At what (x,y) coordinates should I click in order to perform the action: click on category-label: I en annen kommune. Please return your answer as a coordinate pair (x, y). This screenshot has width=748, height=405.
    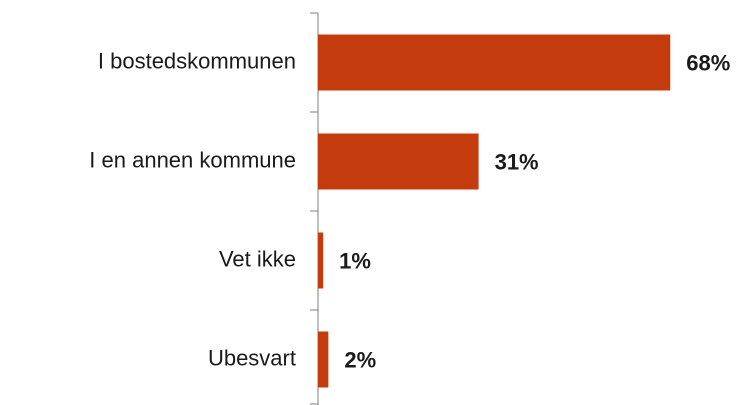
    Looking at the image, I should click on (192, 159).